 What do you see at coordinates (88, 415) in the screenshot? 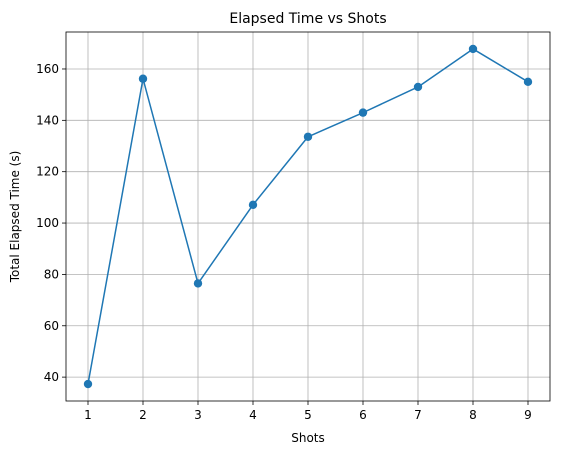
I see `x-tick-label: 1` at bounding box center [88, 415].